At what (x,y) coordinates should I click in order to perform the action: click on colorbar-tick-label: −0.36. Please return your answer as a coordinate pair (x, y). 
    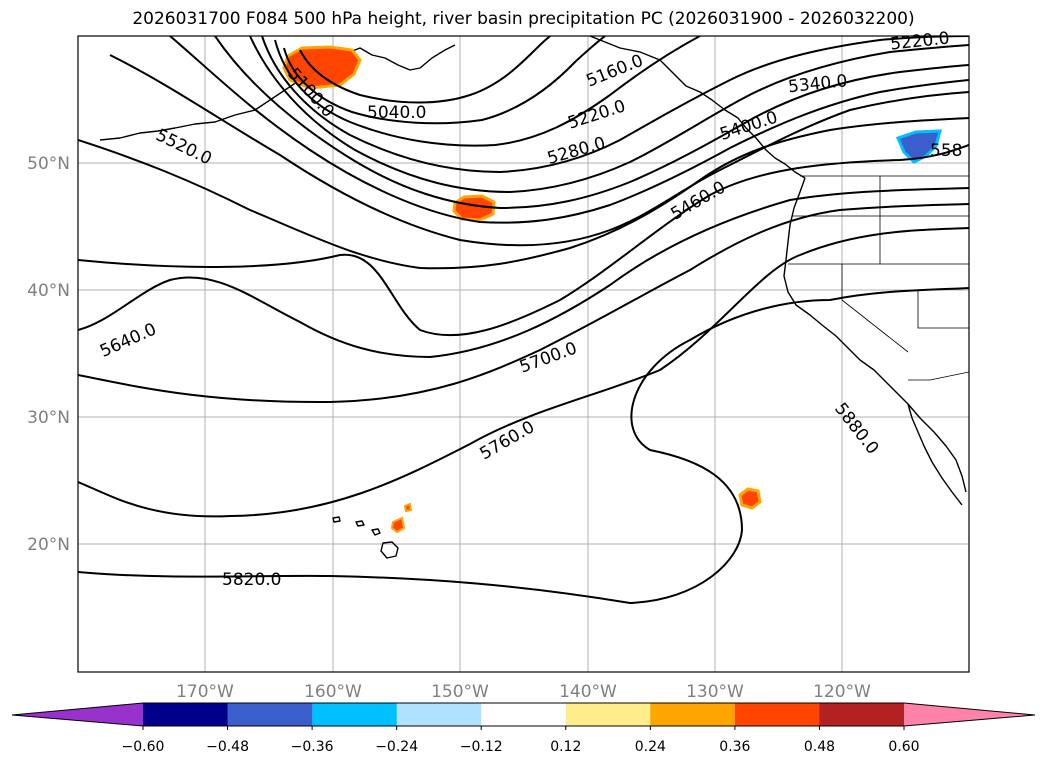
    Looking at the image, I should click on (312, 747).